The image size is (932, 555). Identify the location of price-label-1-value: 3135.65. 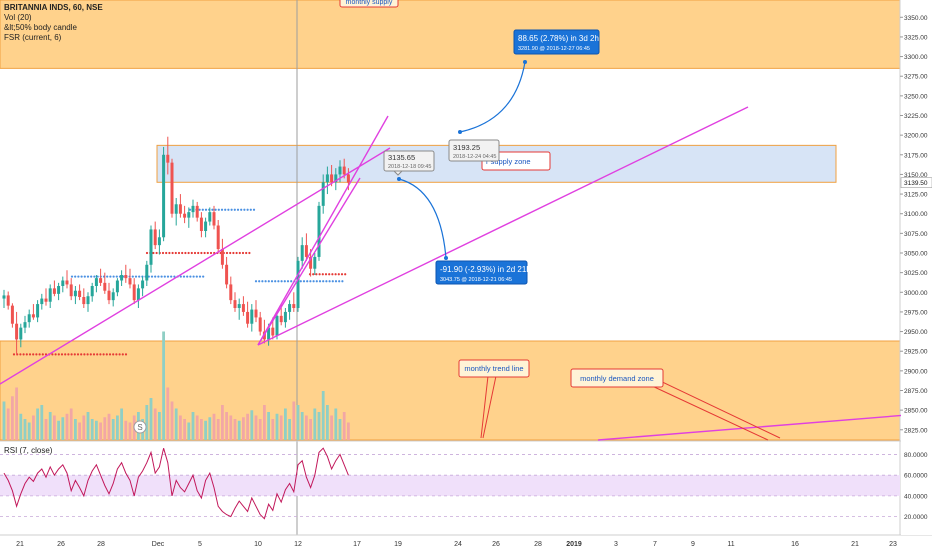
(401, 157).